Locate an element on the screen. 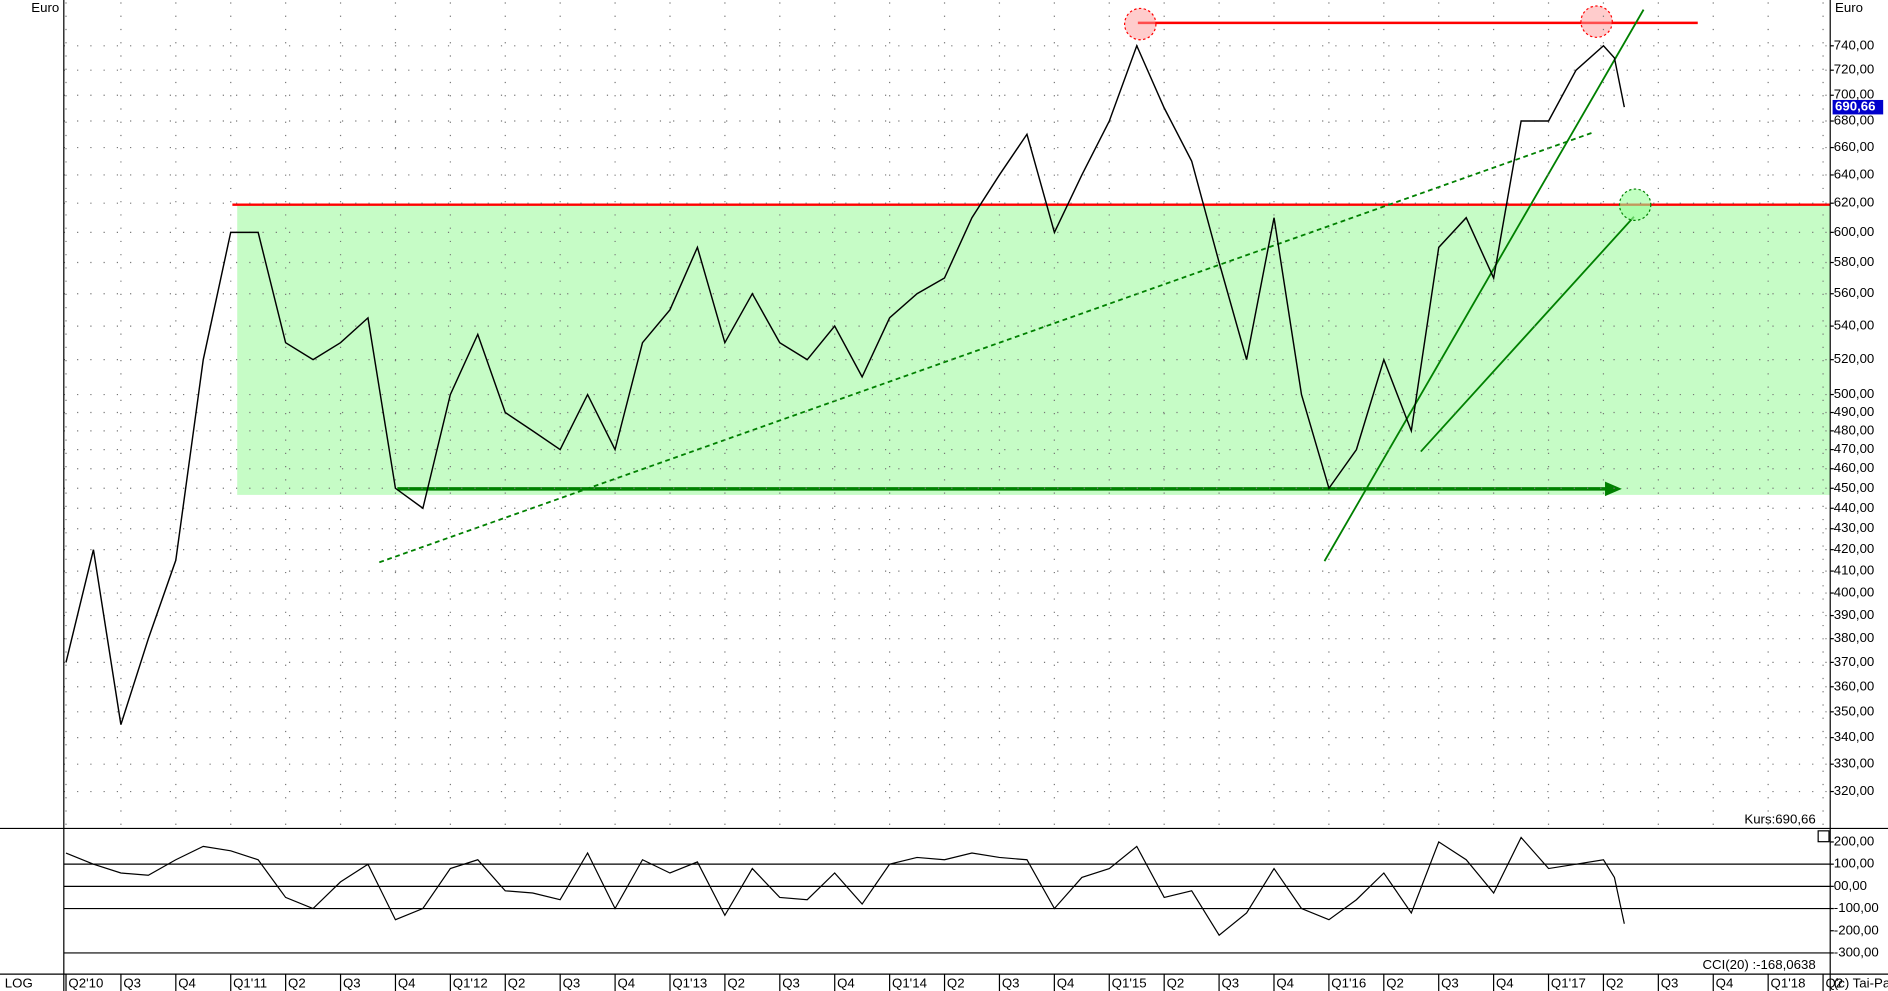  y-tick-label: 100,00 is located at coordinates (1854, 863).